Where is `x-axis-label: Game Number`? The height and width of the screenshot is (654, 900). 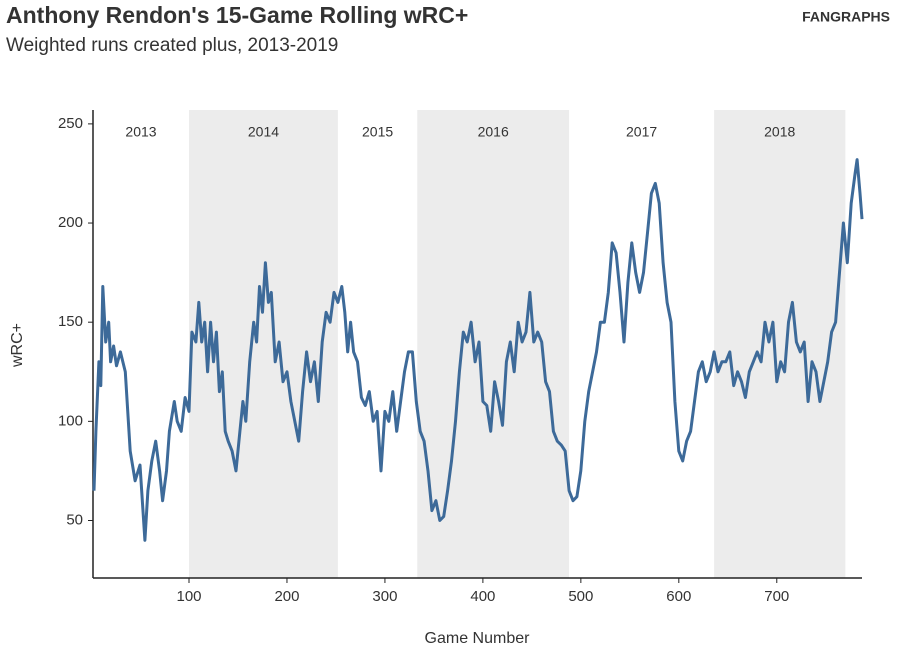
x-axis-label: Game Number is located at coordinates (478, 638).